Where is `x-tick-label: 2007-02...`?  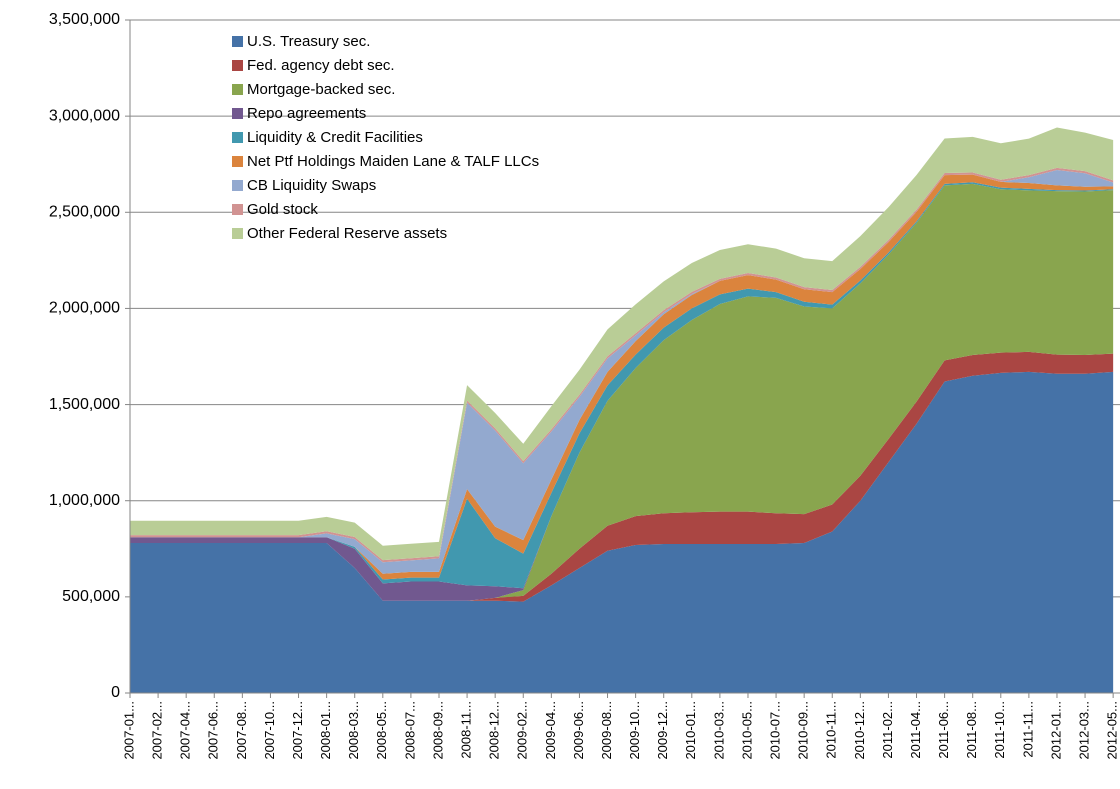 x-tick-label: 2007-02... is located at coordinates (157, 730).